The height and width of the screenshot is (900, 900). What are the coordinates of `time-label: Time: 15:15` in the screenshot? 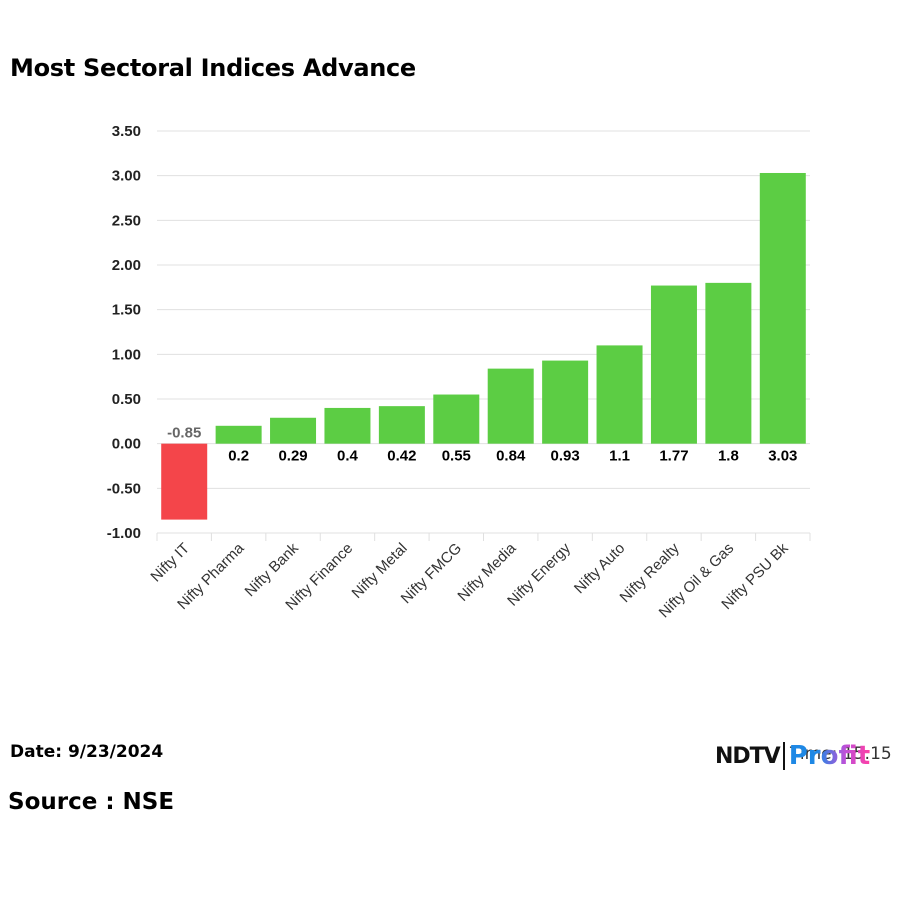 It's located at (841, 754).